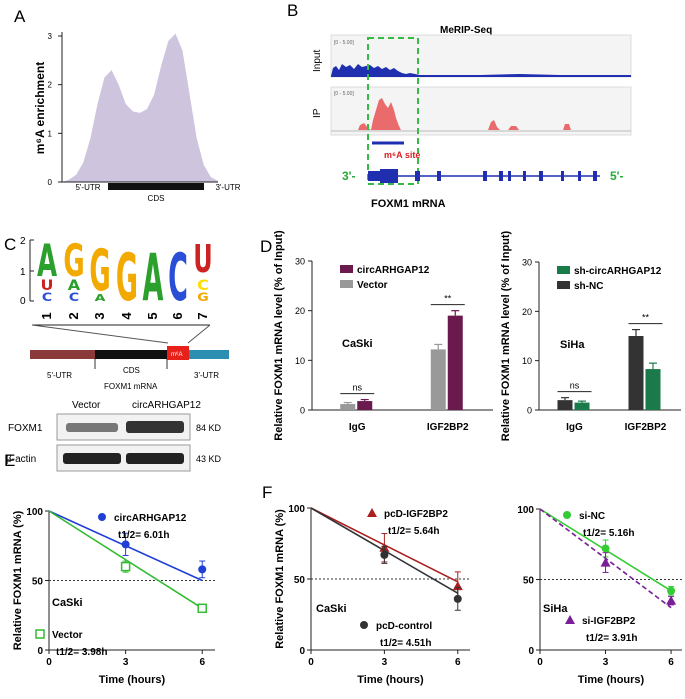  Describe the element at coordinates (86, 405) in the screenshot. I see `blot-header-vector: Vector` at that location.